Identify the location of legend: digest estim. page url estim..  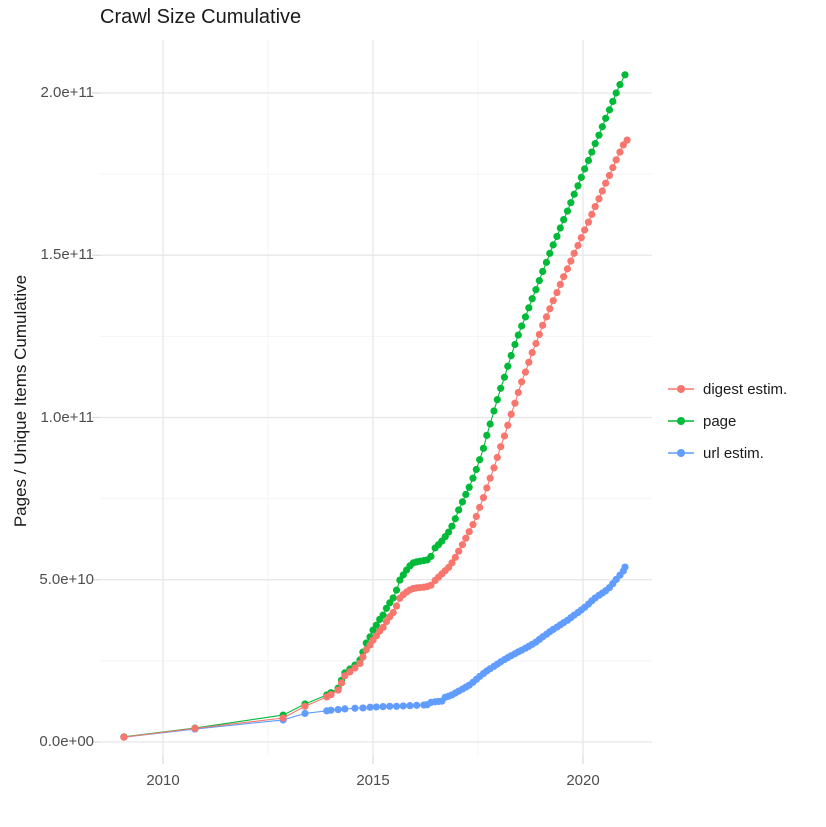
(726, 427).